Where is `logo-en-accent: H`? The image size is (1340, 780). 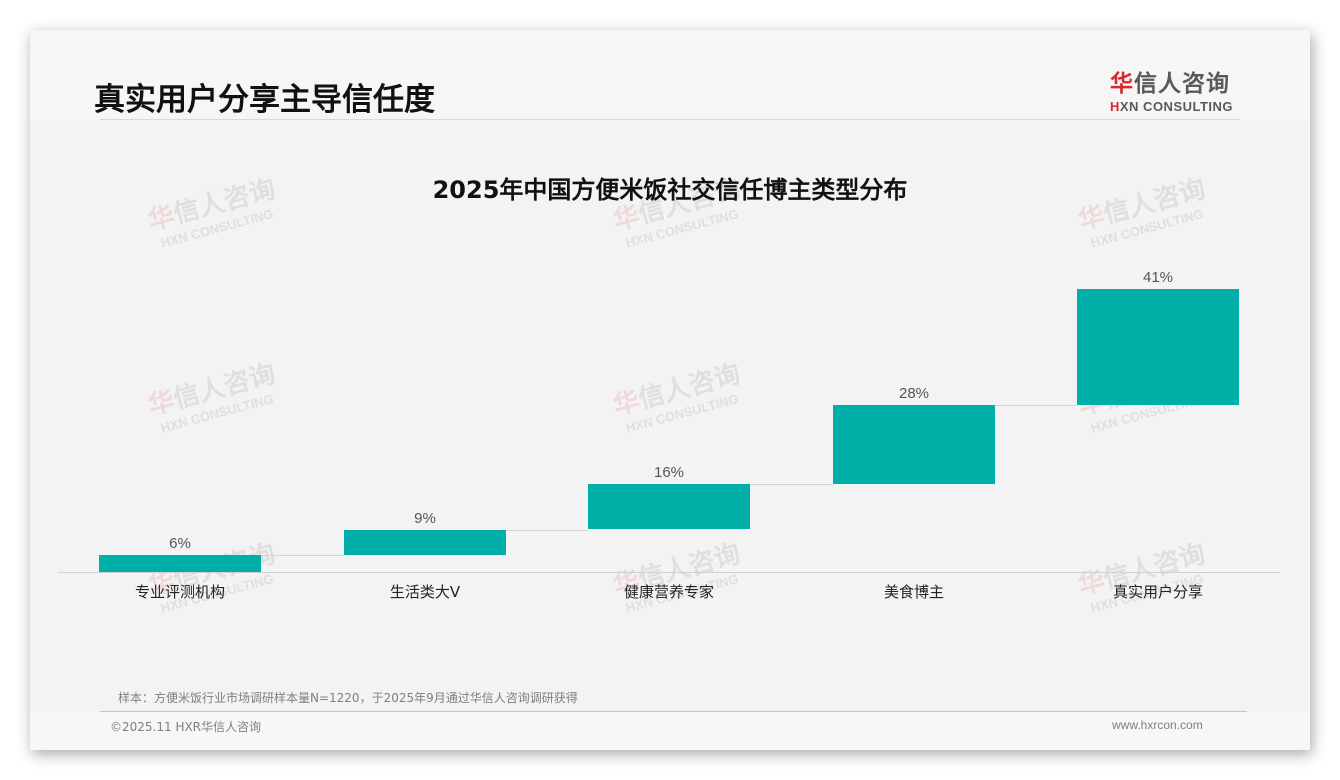
logo-en-accent: H is located at coordinates (1115, 106).